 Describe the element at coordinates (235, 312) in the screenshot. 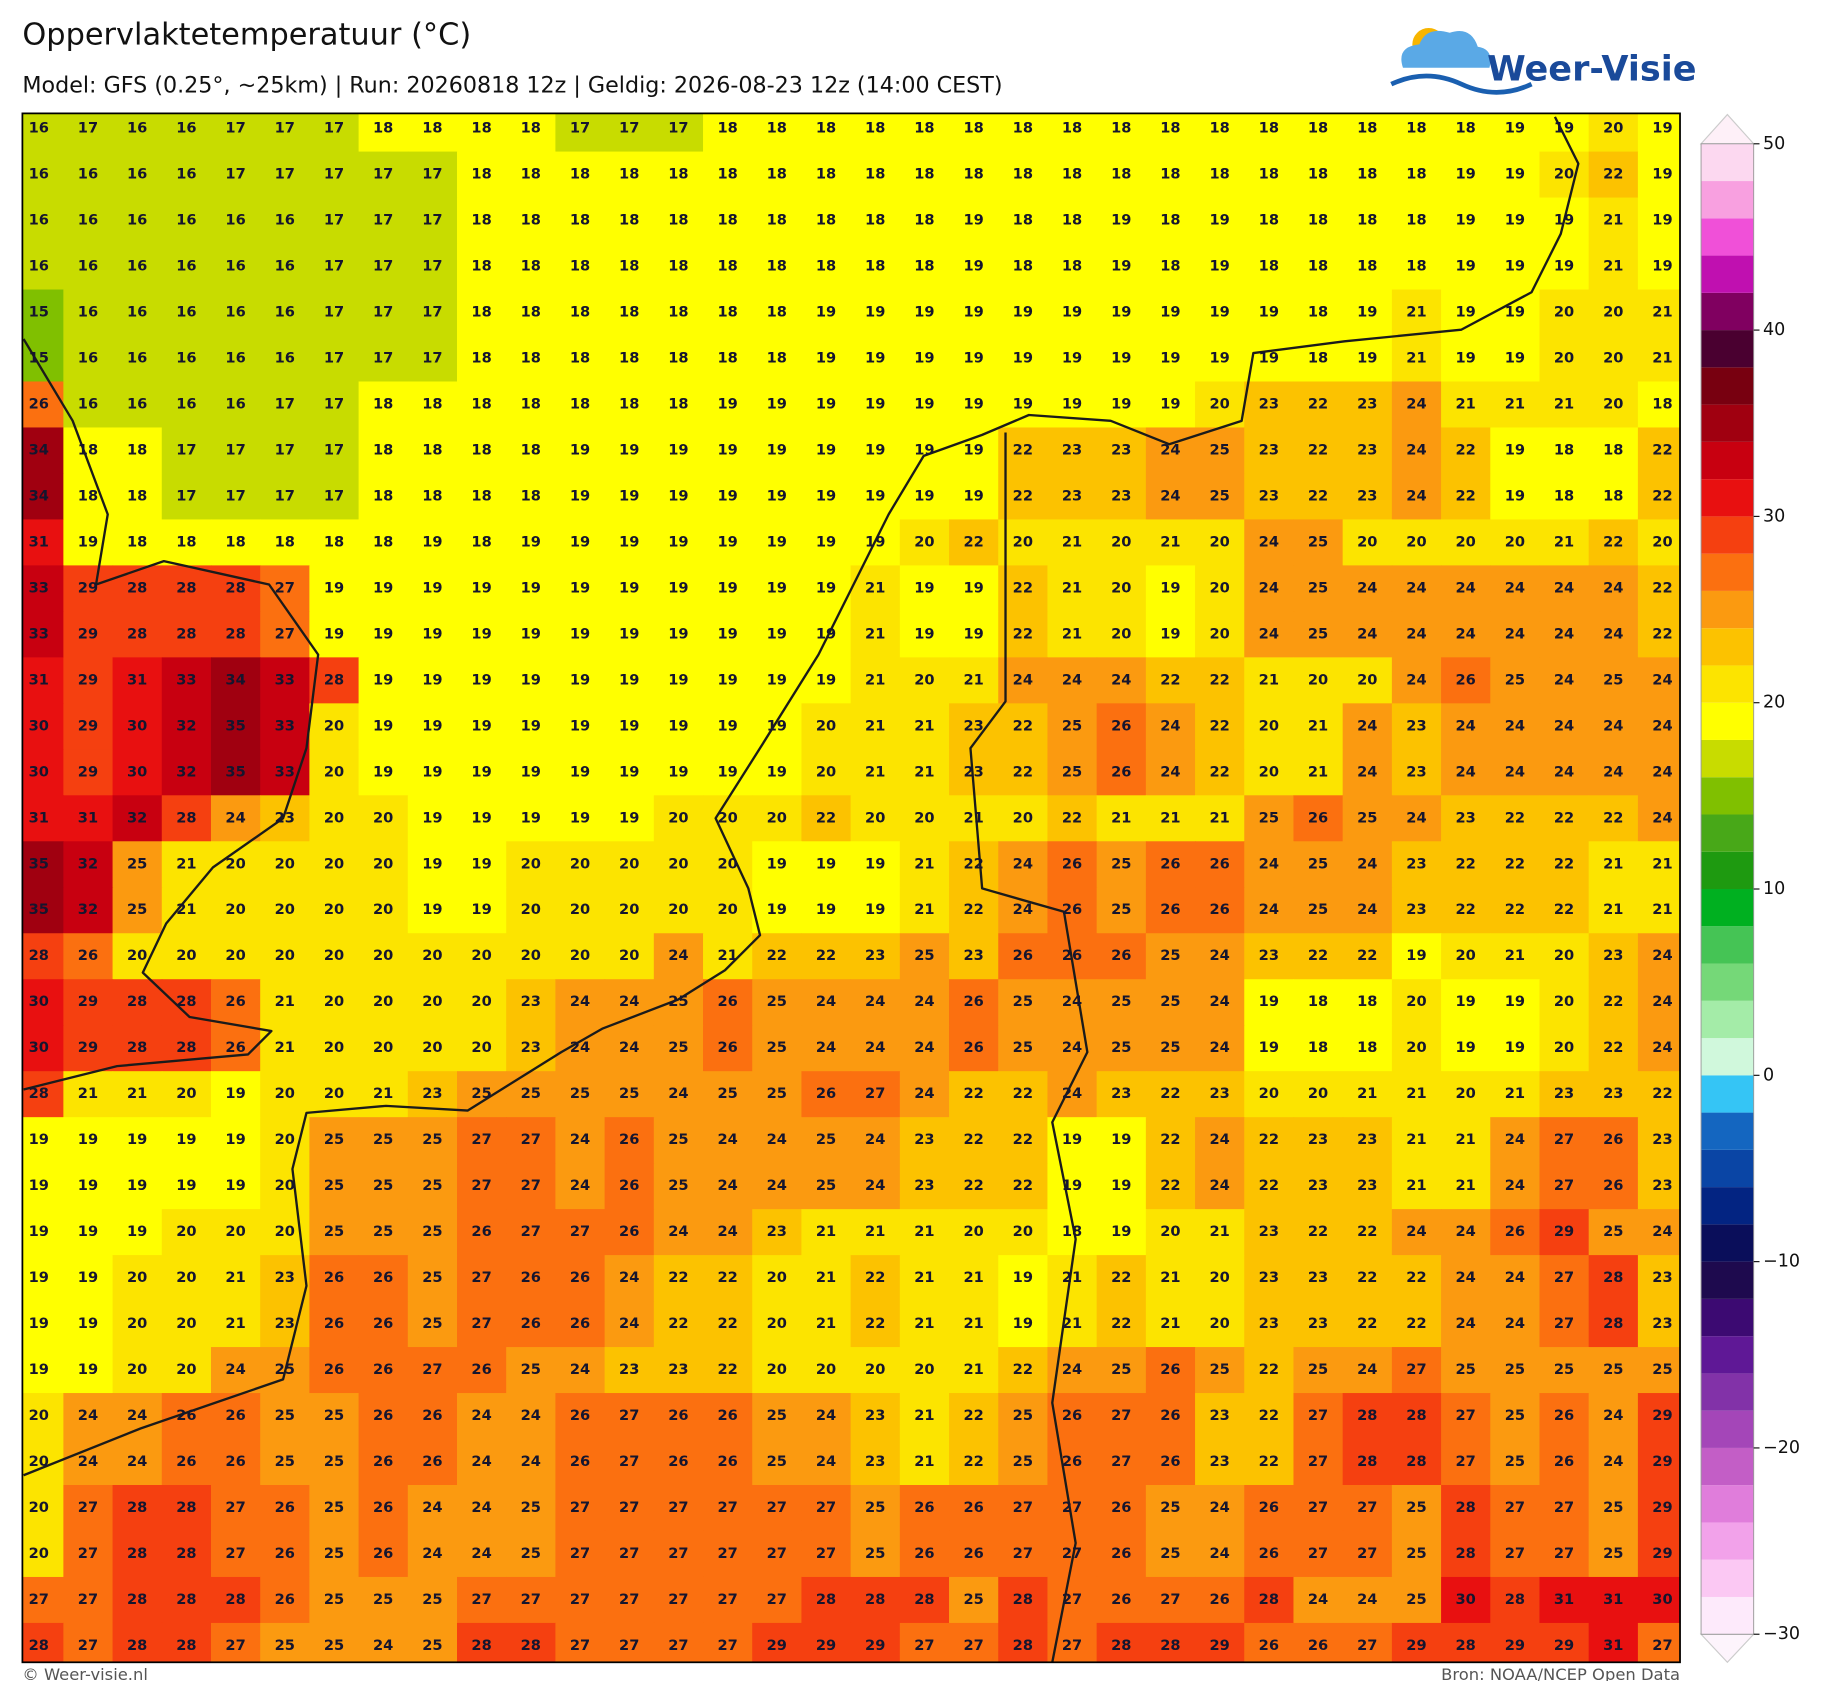

I see `temp-label: 16` at that location.